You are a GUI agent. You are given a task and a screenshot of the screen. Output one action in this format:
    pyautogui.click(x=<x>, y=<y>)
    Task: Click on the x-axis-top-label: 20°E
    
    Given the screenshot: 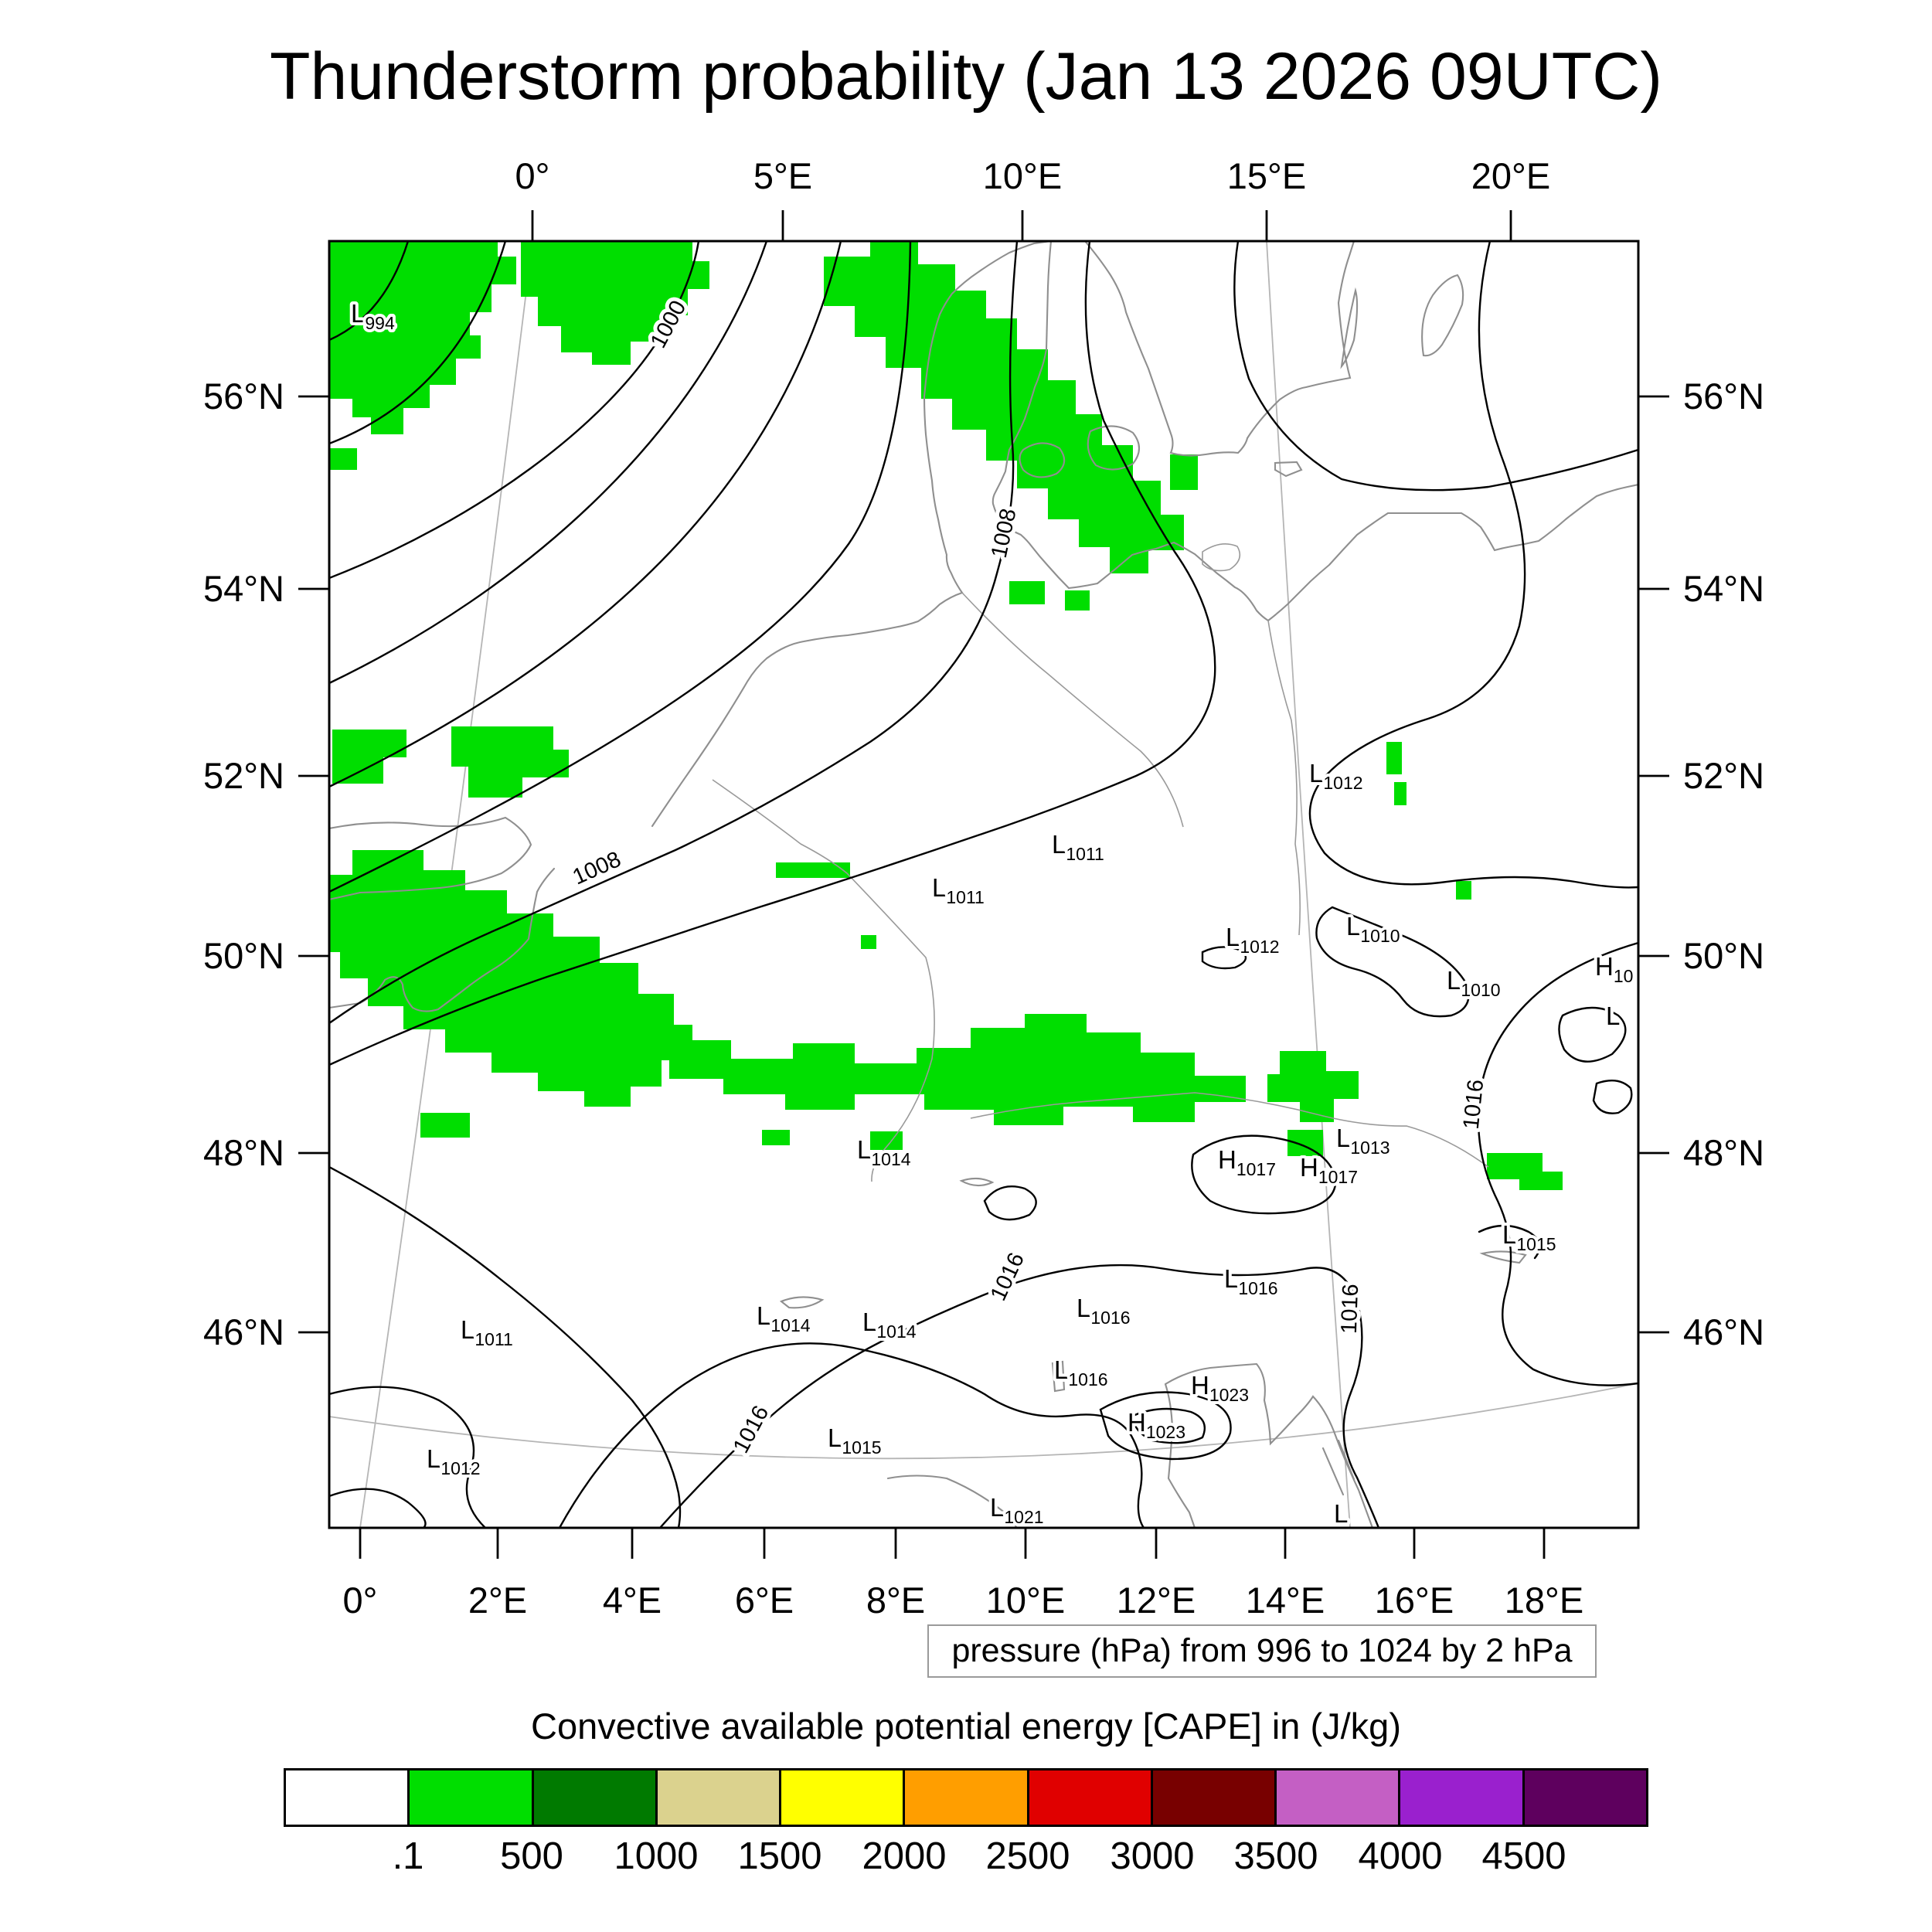 What is the action you would take?
    pyautogui.click(x=1511, y=176)
    